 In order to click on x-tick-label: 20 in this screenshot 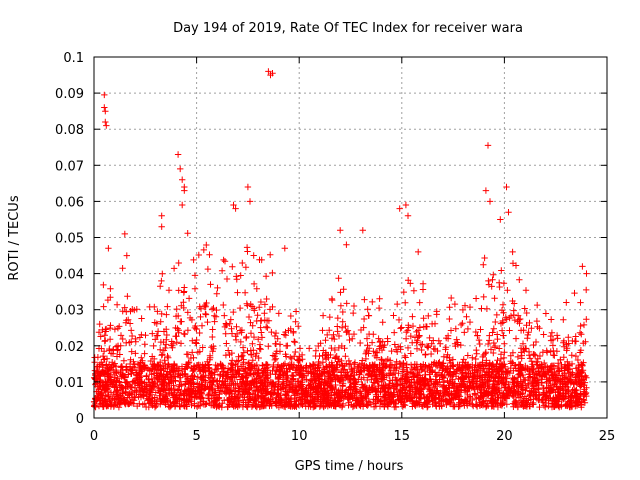, I will do `click(504, 436)`.